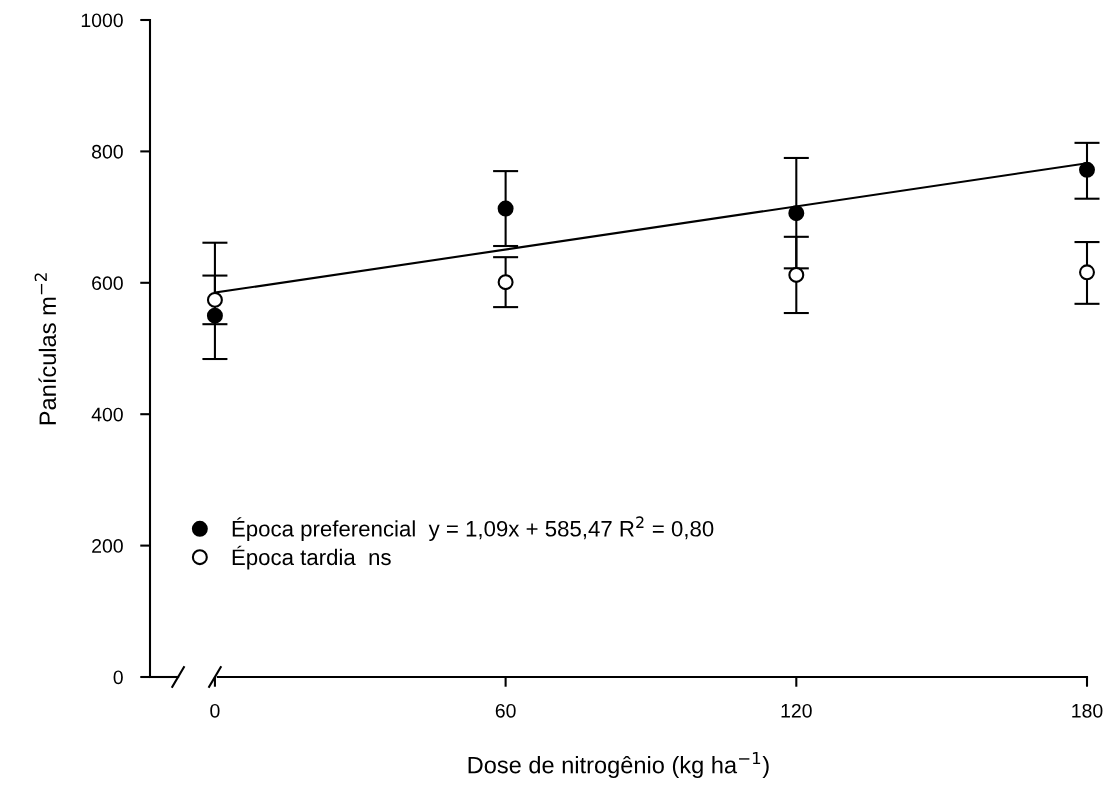 Image resolution: width=1116 pixels, height=791 pixels. I want to click on y-tick-label: 600, so click(107, 283).